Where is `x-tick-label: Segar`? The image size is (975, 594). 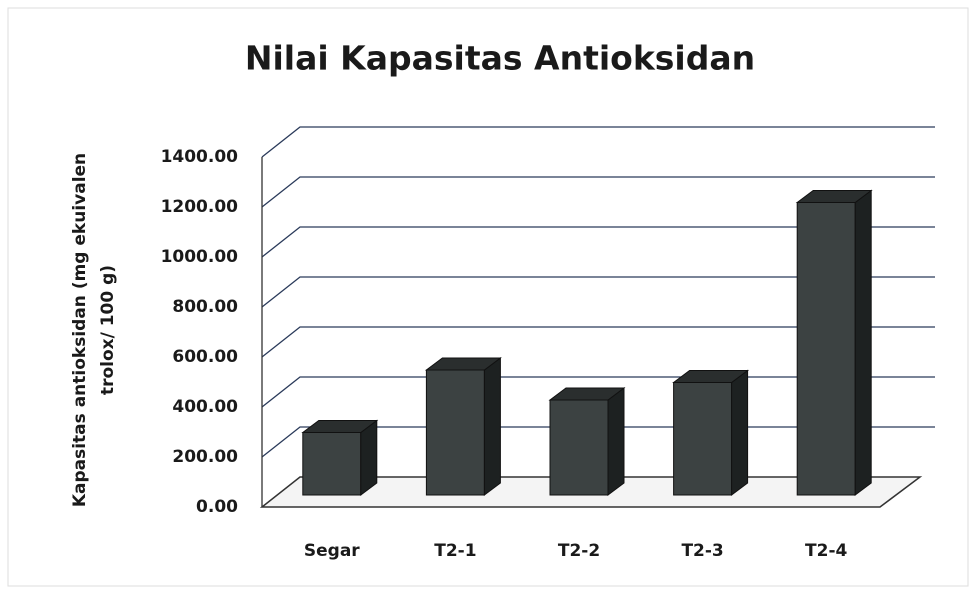 x-tick-label: Segar is located at coordinates (332, 551).